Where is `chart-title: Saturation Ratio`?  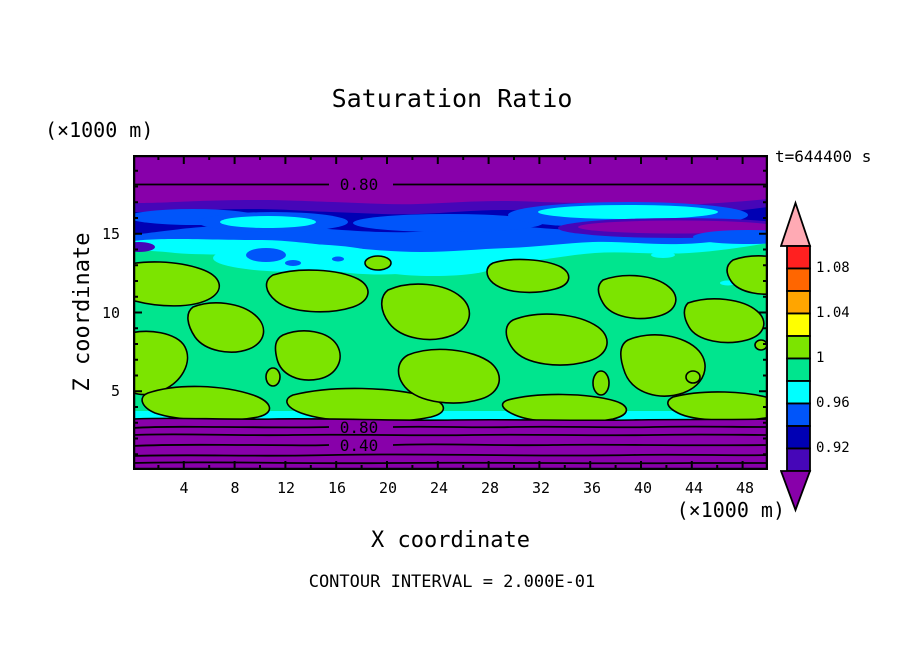 chart-title: Saturation Ratio is located at coordinates (452, 98).